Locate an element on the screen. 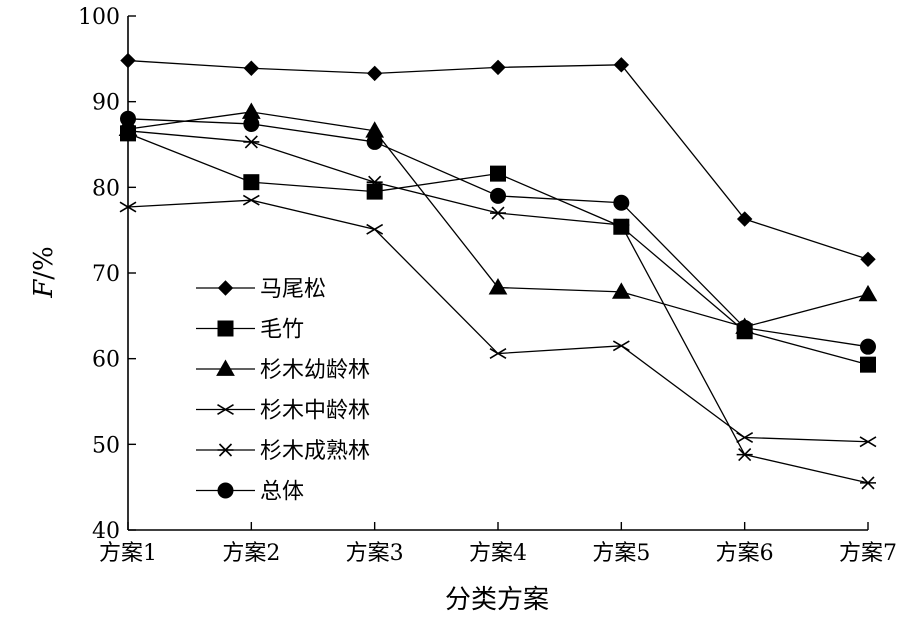  legend-item: 杉木中龄林 is located at coordinates (283, 411).